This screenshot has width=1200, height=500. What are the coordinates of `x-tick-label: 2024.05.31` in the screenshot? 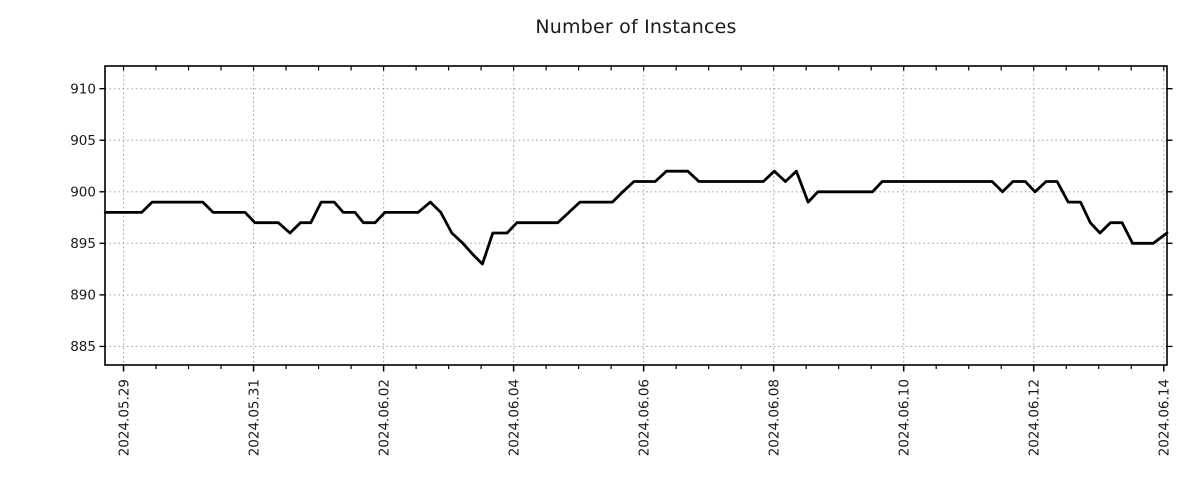 It's located at (254, 417).